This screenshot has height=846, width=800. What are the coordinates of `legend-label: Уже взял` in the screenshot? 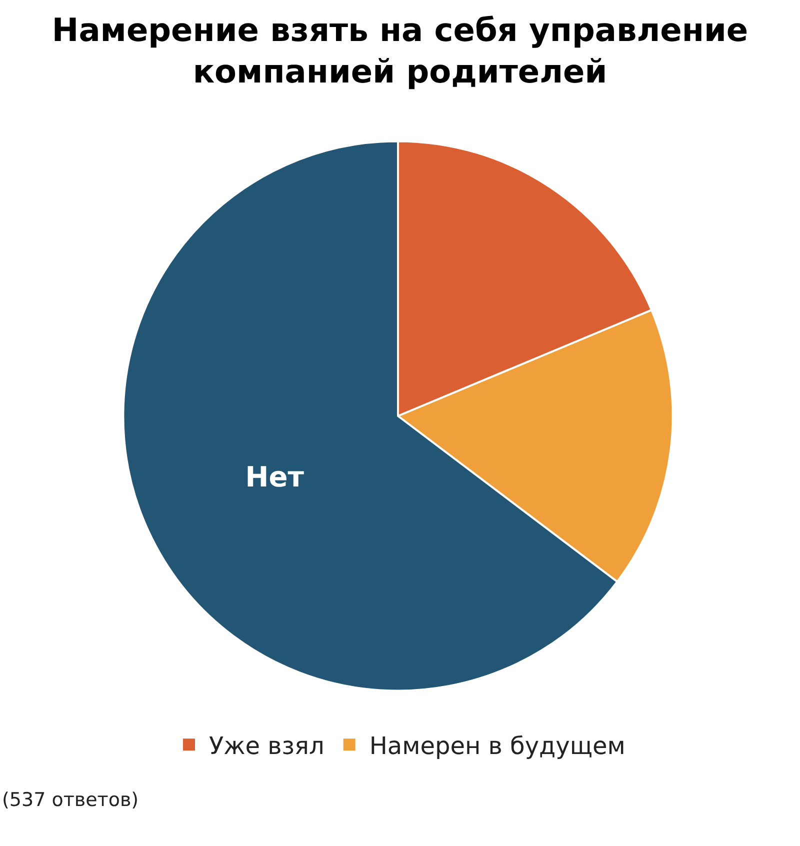 It's located at (266, 746).